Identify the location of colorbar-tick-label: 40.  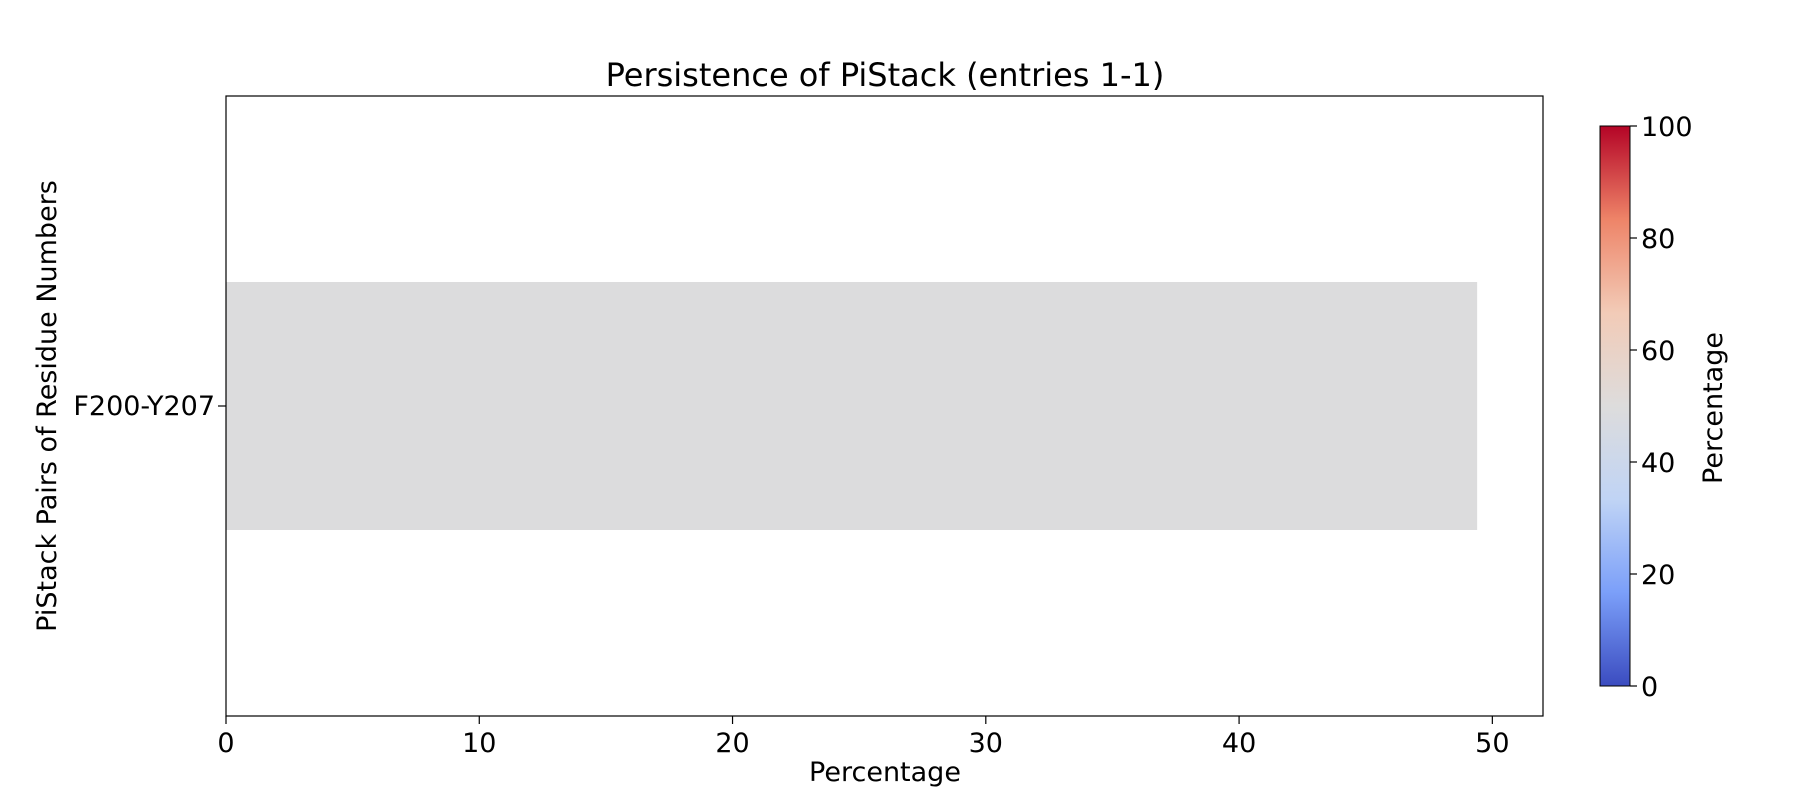
(1658, 463).